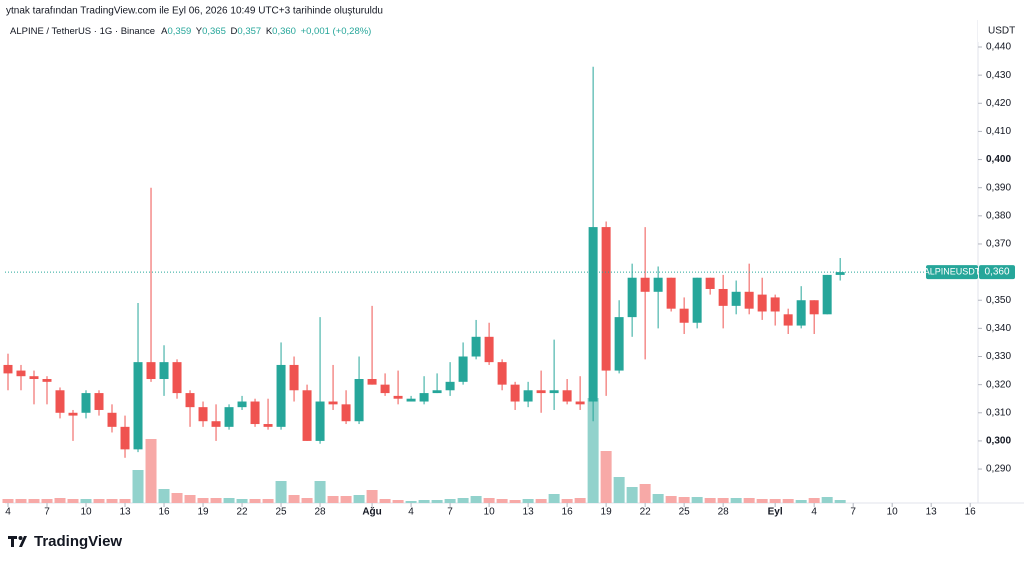 The height and width of the screenshot is (563, 1024). I want to click on x-tick-label: 25, so click(281, 512).